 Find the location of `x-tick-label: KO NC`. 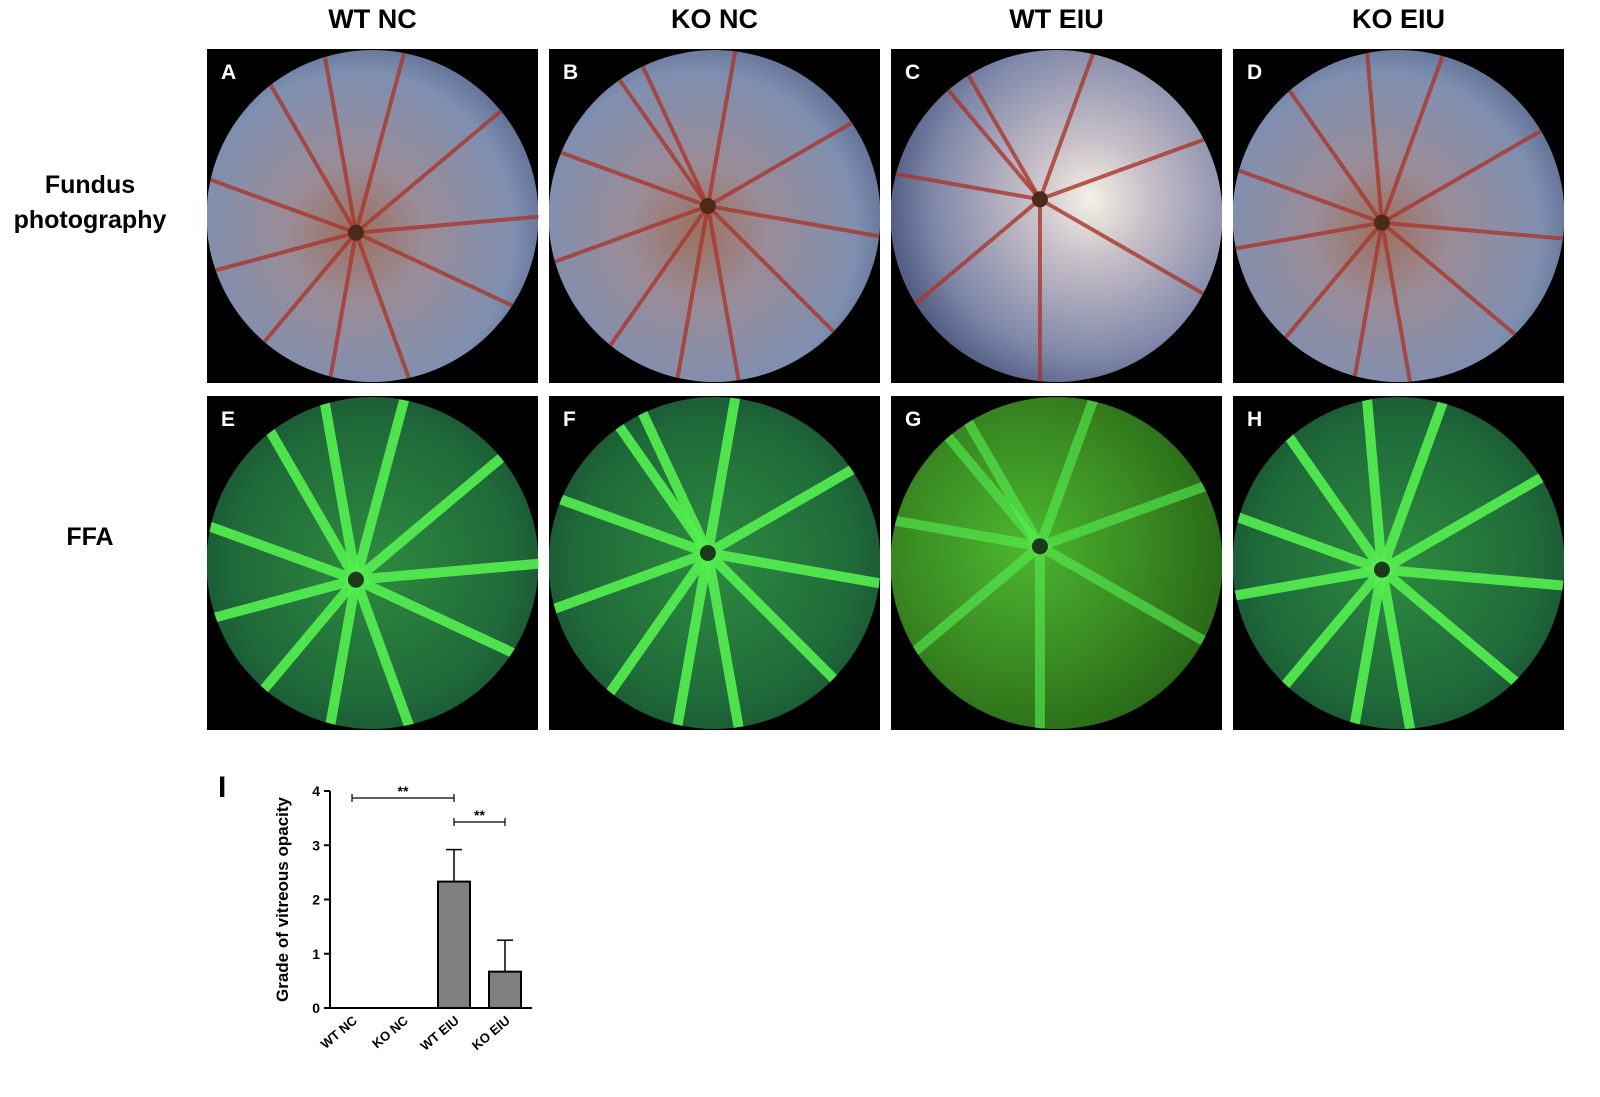

x-tick-label: KO NC is located at coordinates (390, 1031).